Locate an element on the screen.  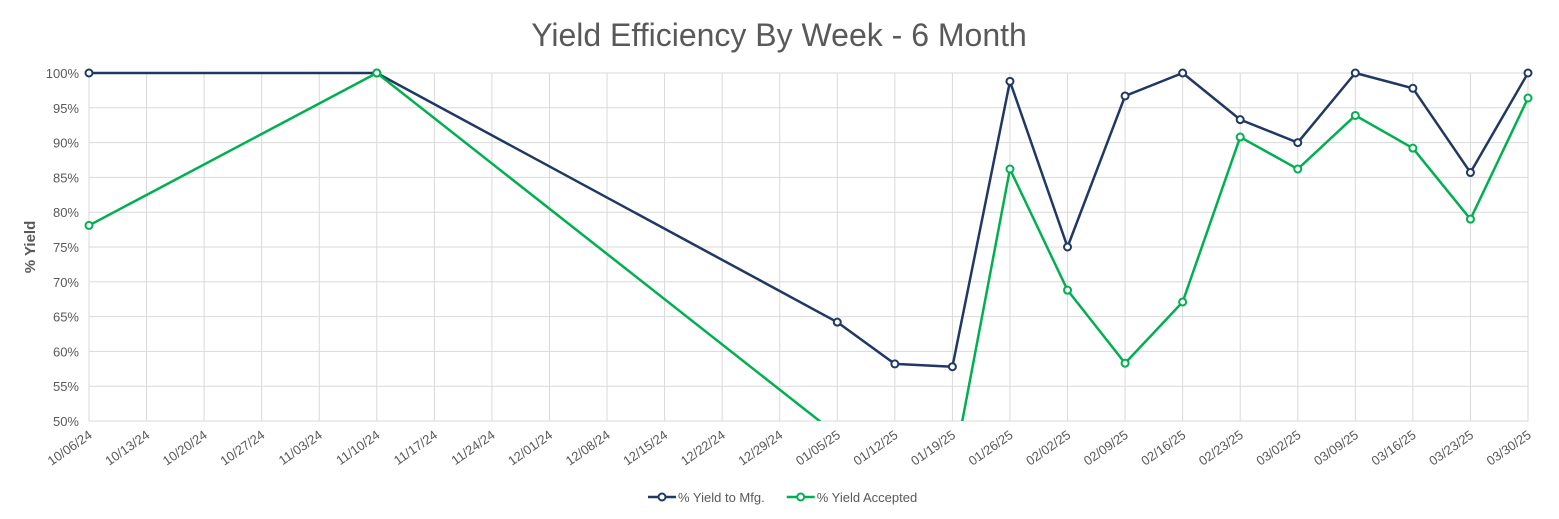
y-tick-label: 75% is located at coordinates (66, 247).